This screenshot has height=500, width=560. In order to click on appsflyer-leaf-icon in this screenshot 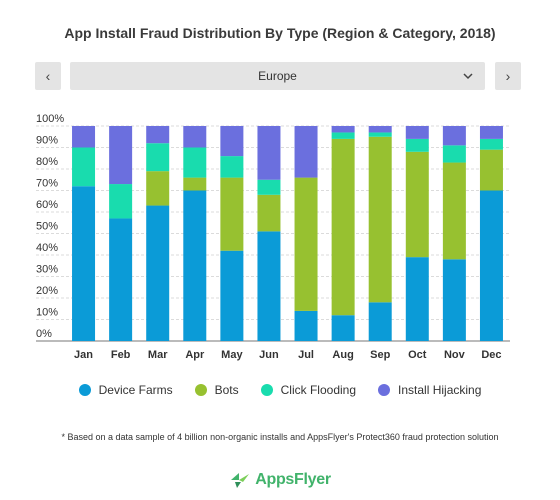, I will do `click(240, 480)`.